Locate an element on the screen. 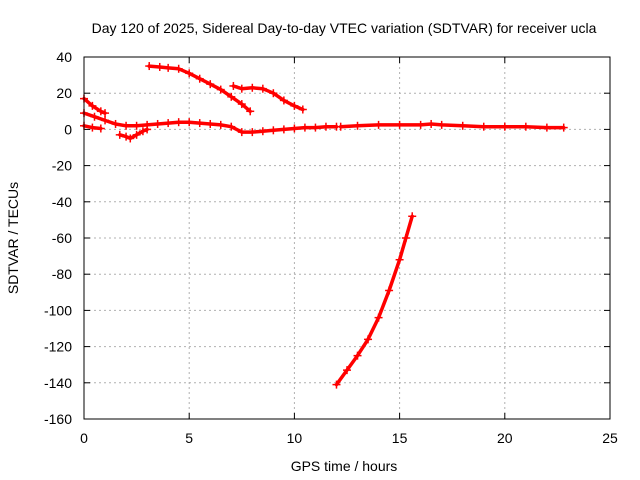 The width and height of the screenshot is (640, 480). y-tick-label: -80 is located at coordinates (62, 274).